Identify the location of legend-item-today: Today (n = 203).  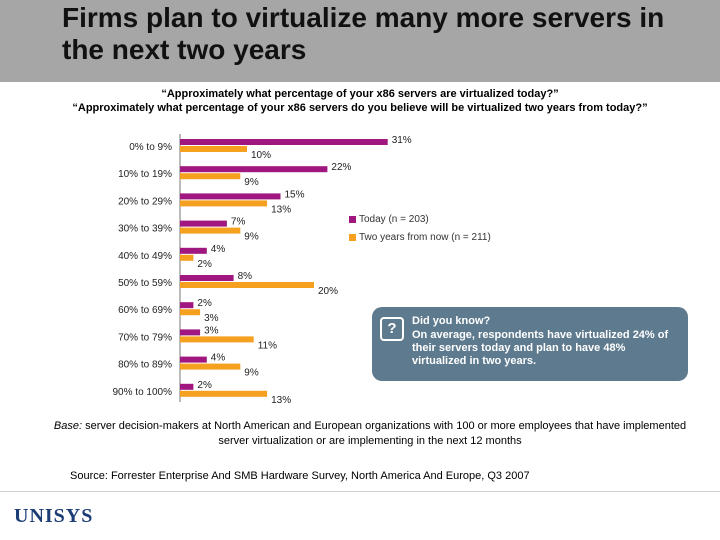
(389, 219).